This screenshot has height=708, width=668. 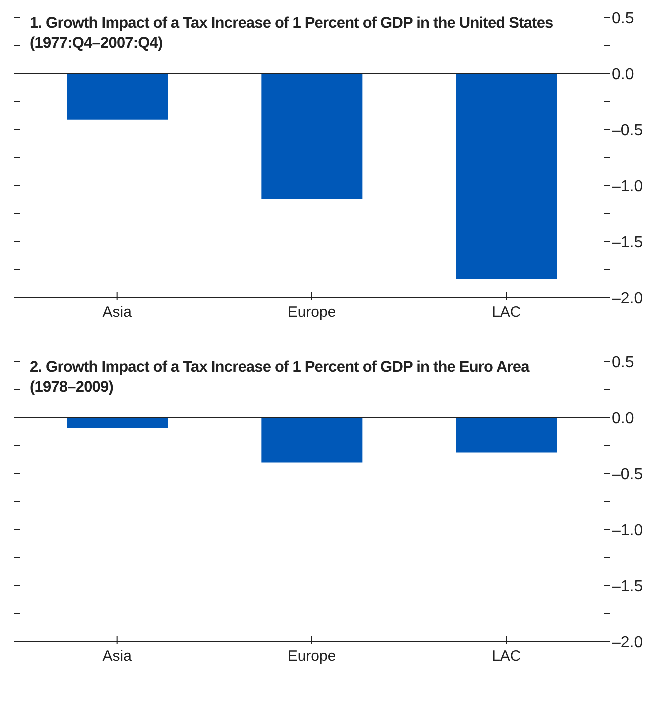 What do you see at coordinates (292, 24) in the screenshot?
I see `chart-title: 1. Growth Impact of a Tax Increase of 1 Percent of GDP in the United States` at bounding box center [292, 24].